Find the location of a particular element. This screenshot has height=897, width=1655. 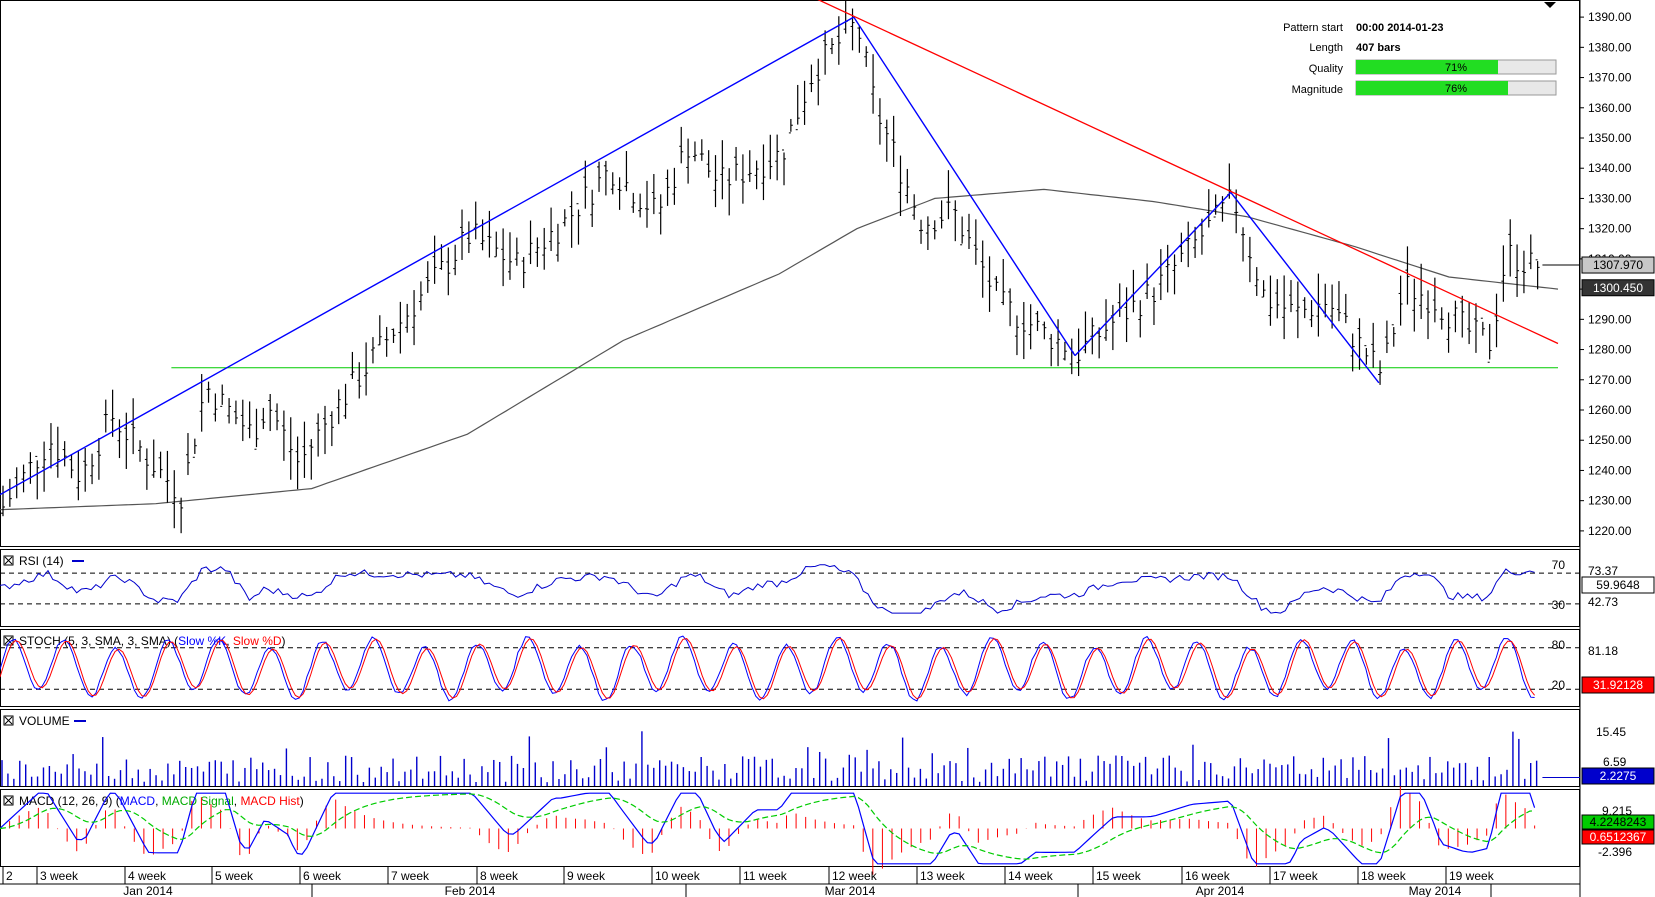

rsi-panel: RSI (14) 70 30 73.37 42.73 59.9648 is located at coordinates (827, 584).